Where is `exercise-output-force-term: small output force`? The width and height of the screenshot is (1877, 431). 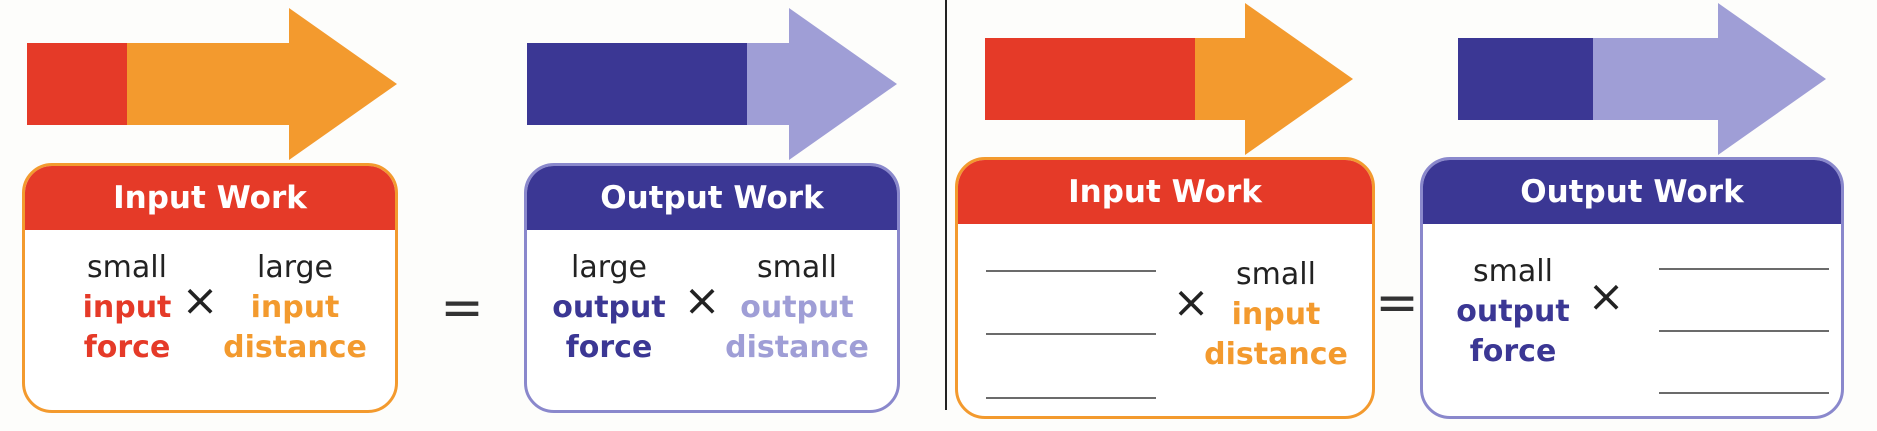 exercise-output-force-term: small output force is located at coordinates (1513, 312).